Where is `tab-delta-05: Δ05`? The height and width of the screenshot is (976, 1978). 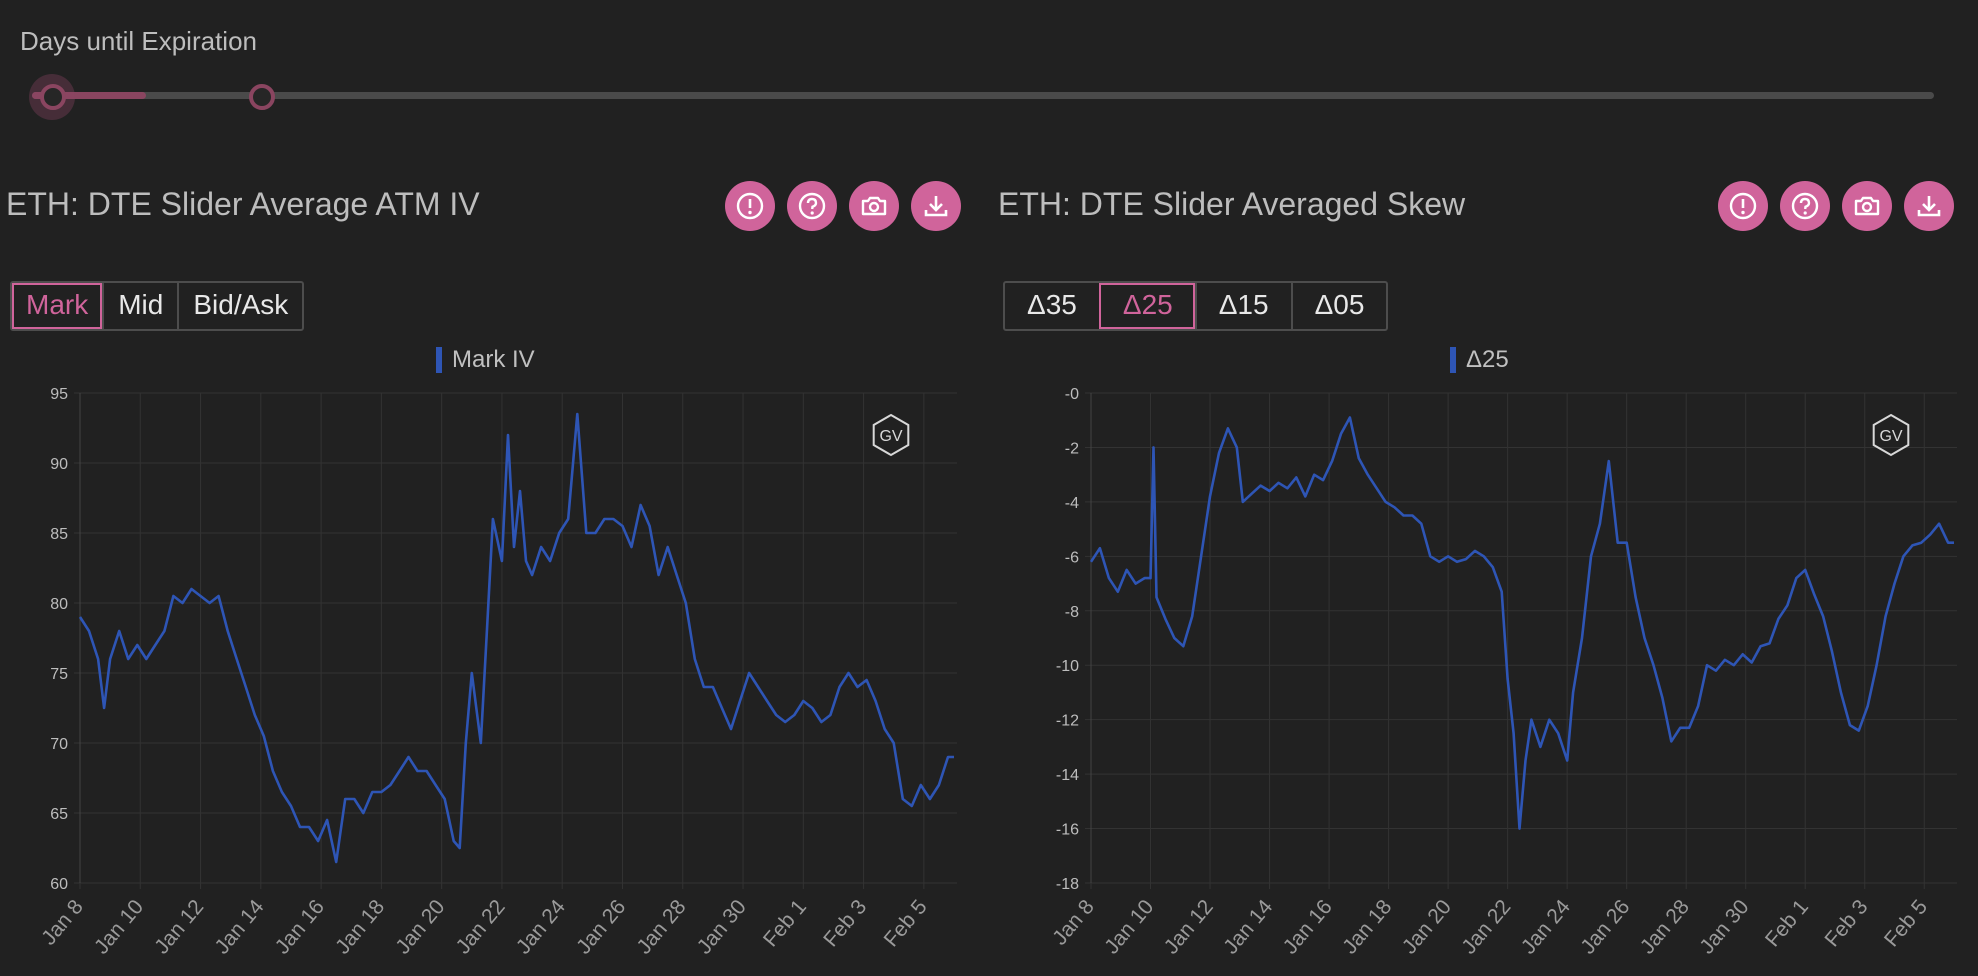
tab-delta-05: Δ05 is located at coordinates (1338, 306).